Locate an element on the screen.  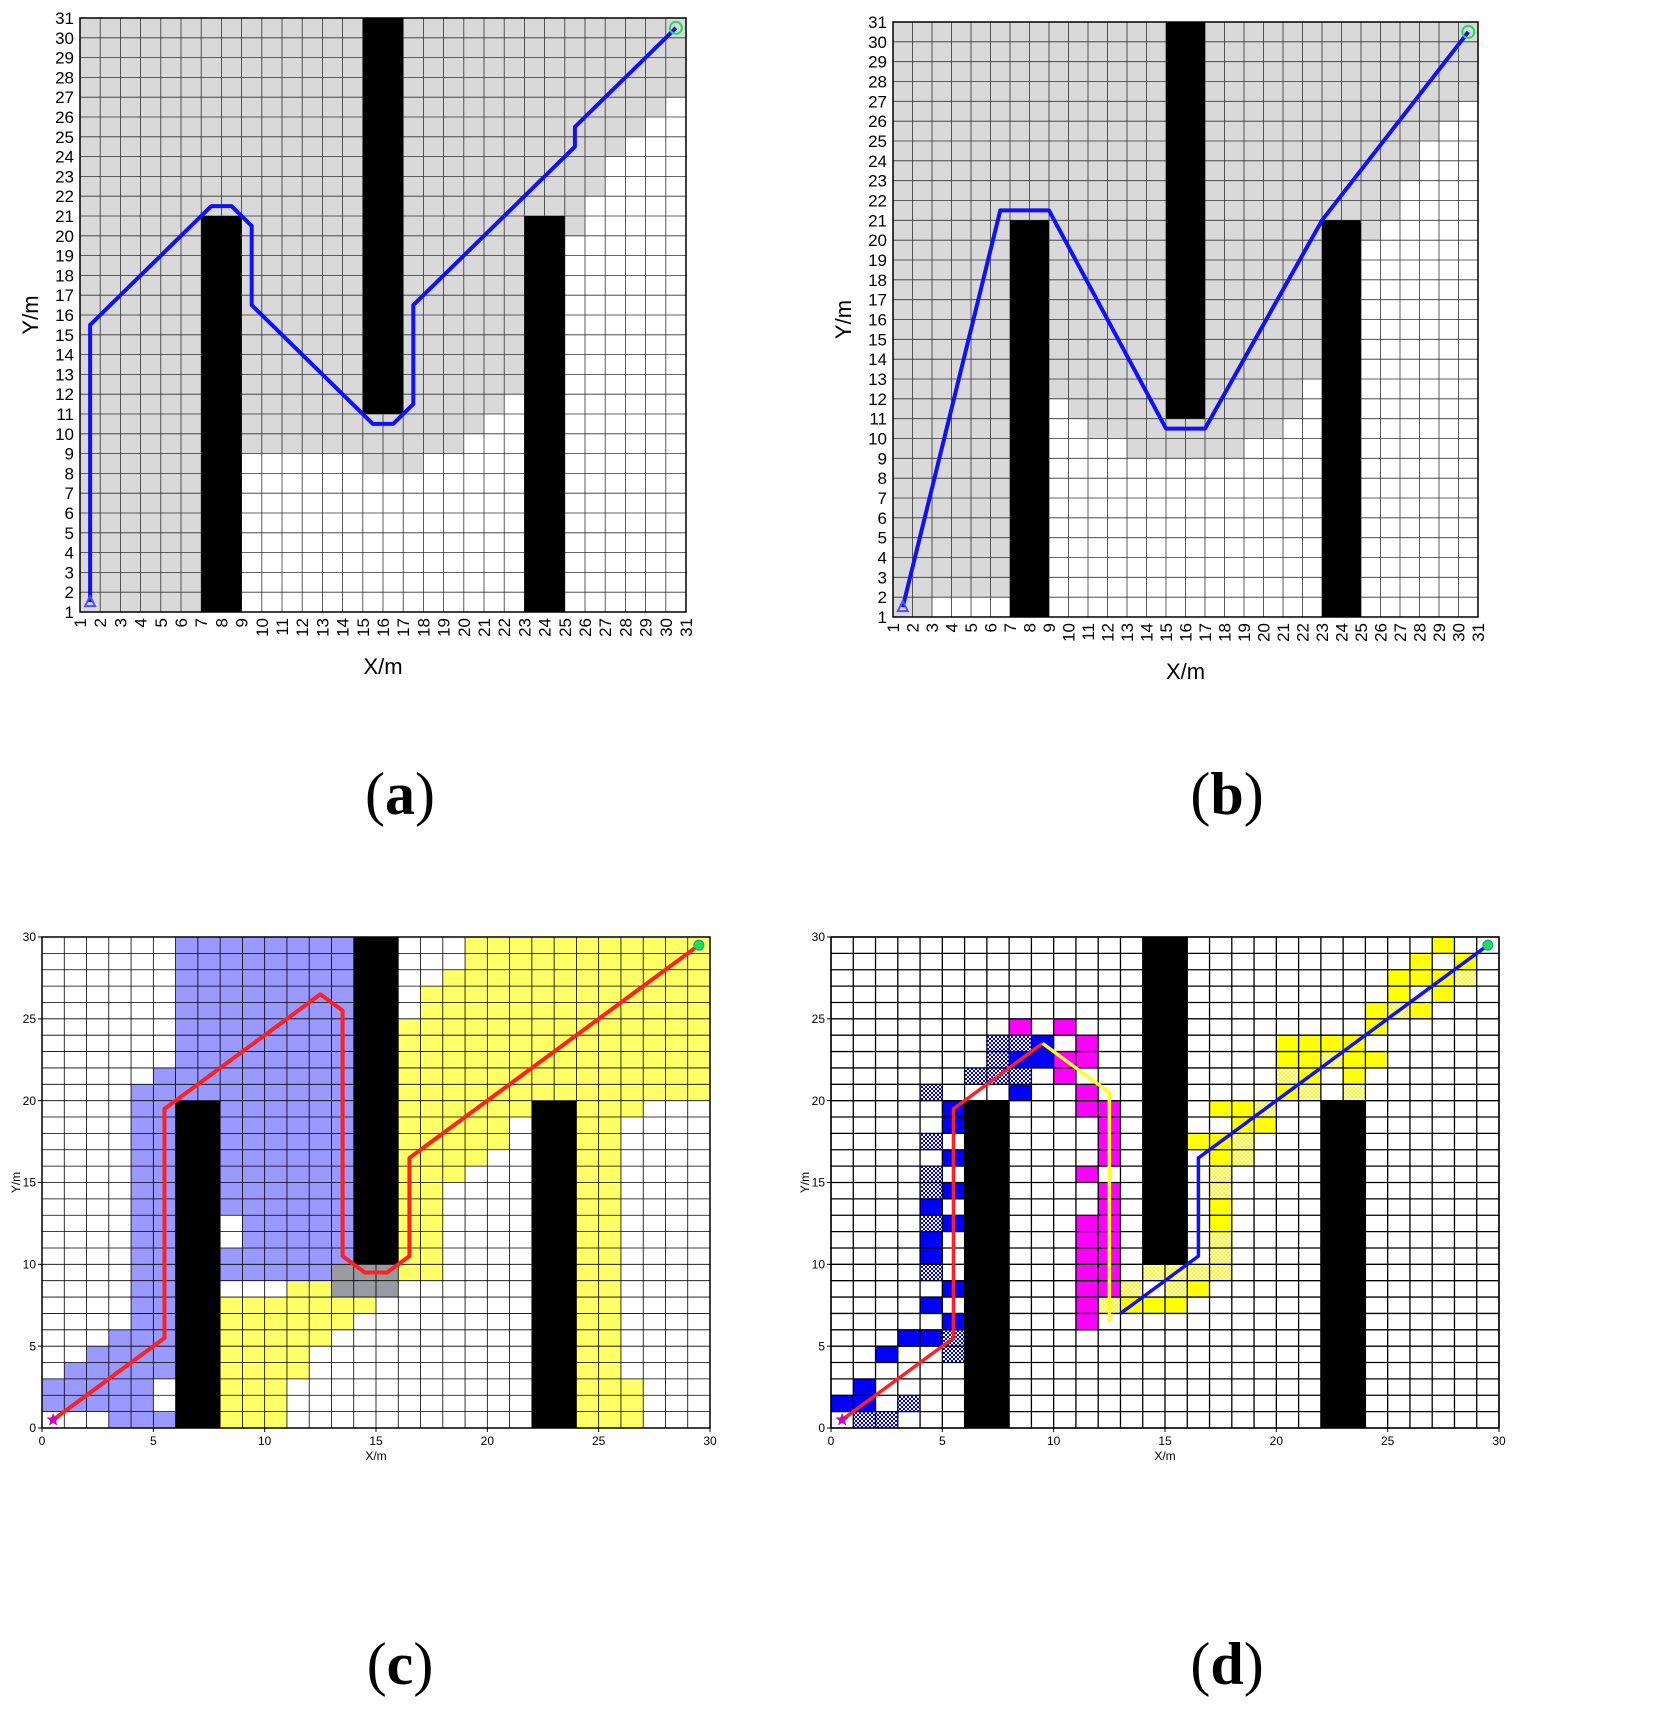
y-tick-label: 1 is located at coordinates (69, 612).